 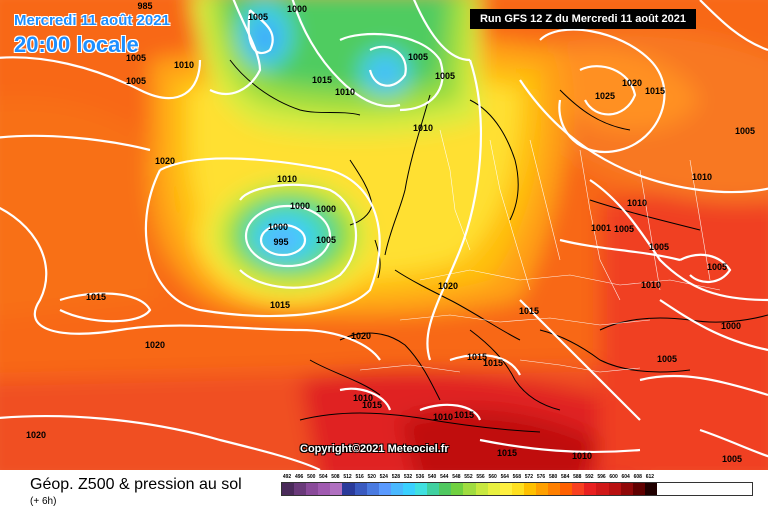 What do you see at coordinates (529, 477) in the screenshot?
I see `legend-label: 572` at bounding box center [529, 477].